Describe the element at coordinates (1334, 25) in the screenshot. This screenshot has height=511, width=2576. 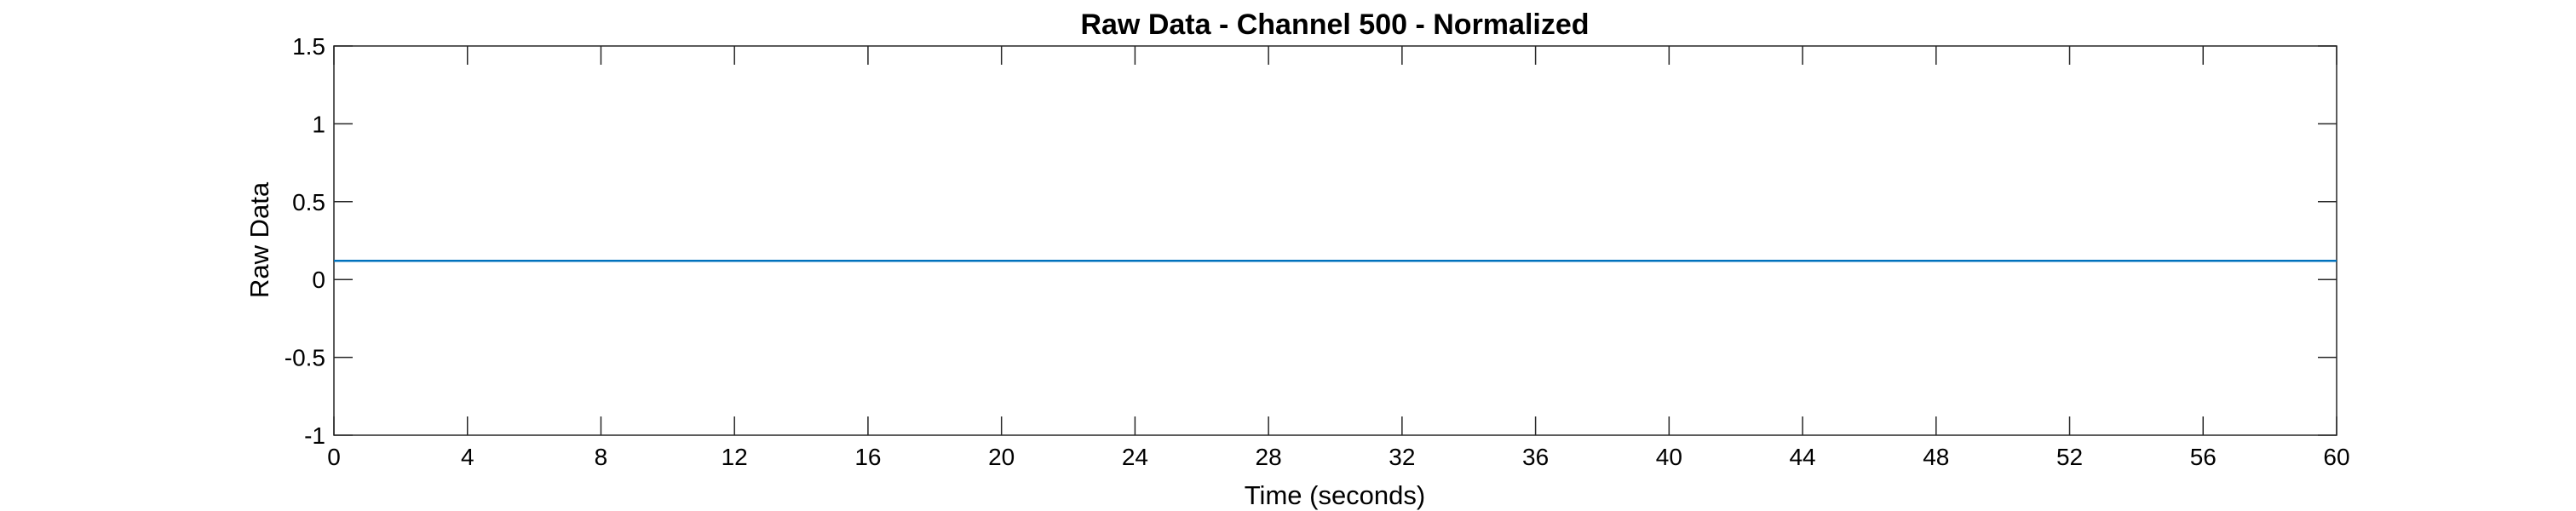
I see `chart-title: Raw Data - Channel 500 - Normalized` at that location.